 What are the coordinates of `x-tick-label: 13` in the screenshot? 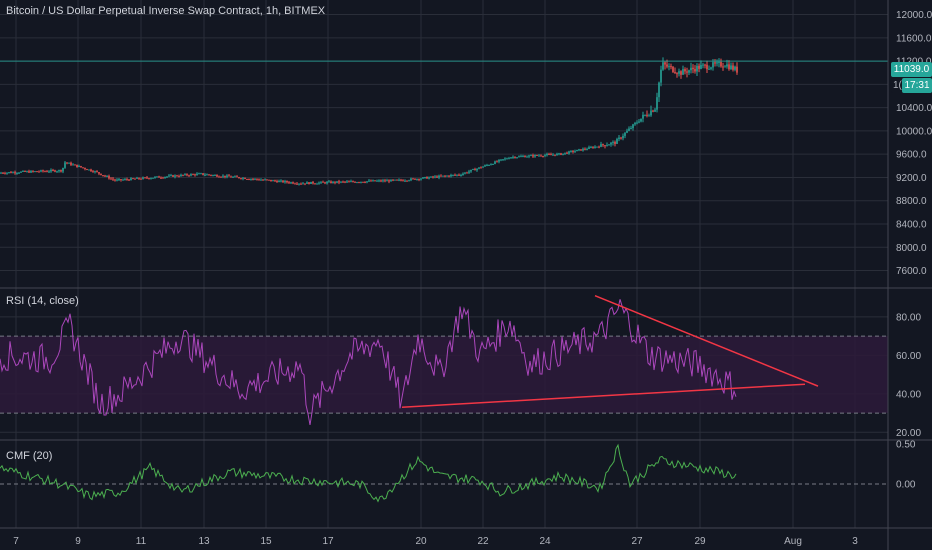 It's located at (204, 541).